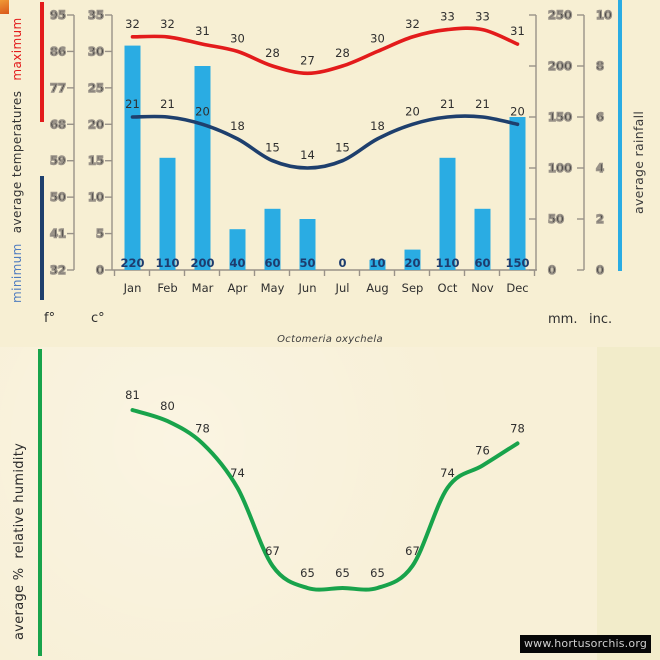 The image size is (660, 660). I want to click on min-temp-label-Apr: 18, so click(237, 126).